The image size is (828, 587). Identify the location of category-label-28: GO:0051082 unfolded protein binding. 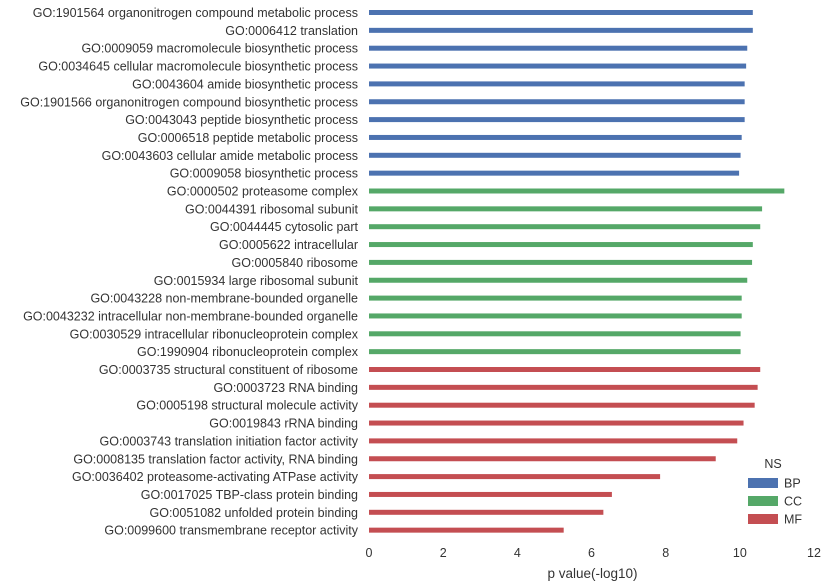
(254, 513).